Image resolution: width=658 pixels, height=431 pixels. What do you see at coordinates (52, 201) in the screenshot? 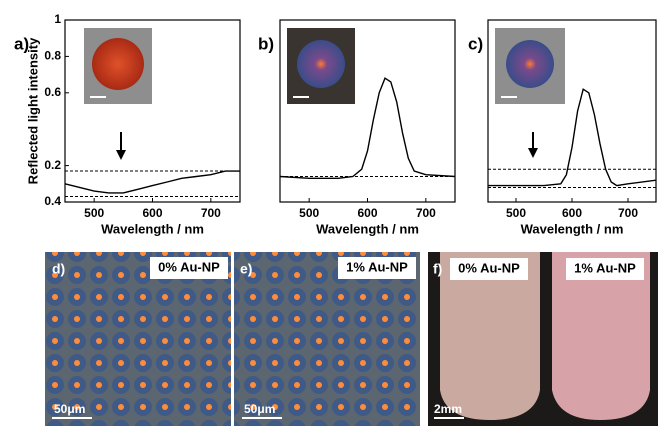
I see `y-tick-label: 0.4` at bounding box center [52, 201].